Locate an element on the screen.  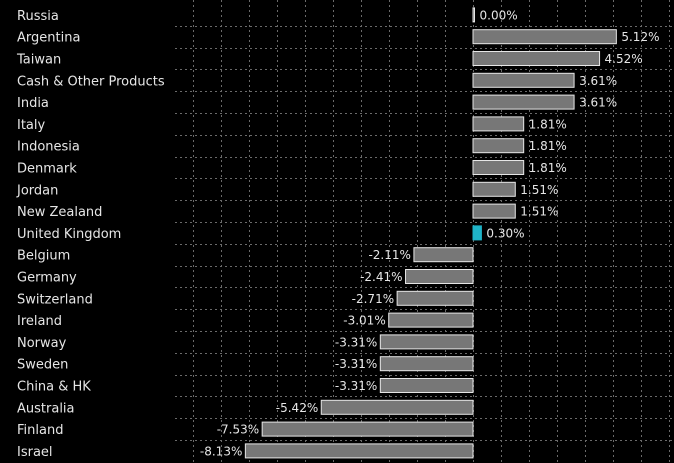
value-label: -5.42% is located at coordinates (297, 408).